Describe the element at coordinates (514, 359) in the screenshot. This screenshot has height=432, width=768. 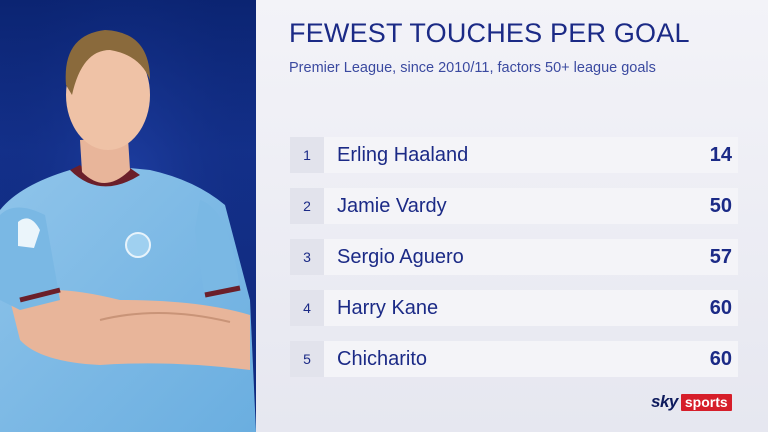
I see `table-row: 5 Chicharito 60` at that location.